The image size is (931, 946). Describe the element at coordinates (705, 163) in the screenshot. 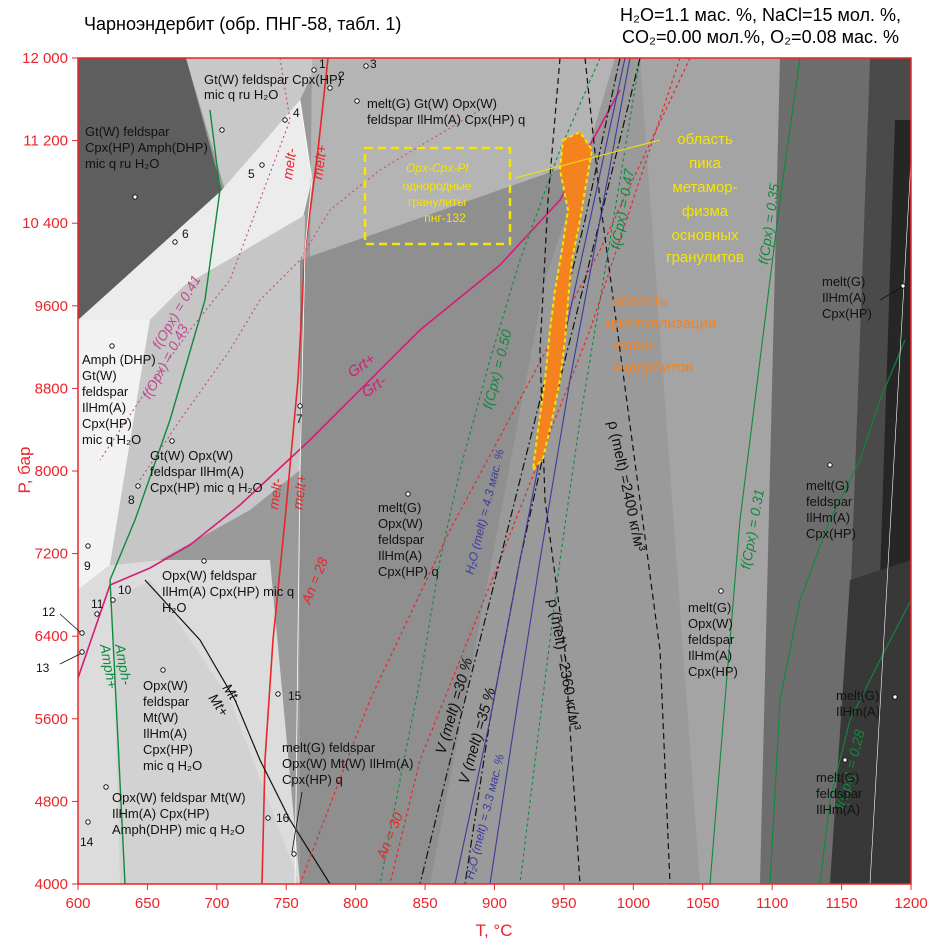

I see `peak-line2: пика` at that location.